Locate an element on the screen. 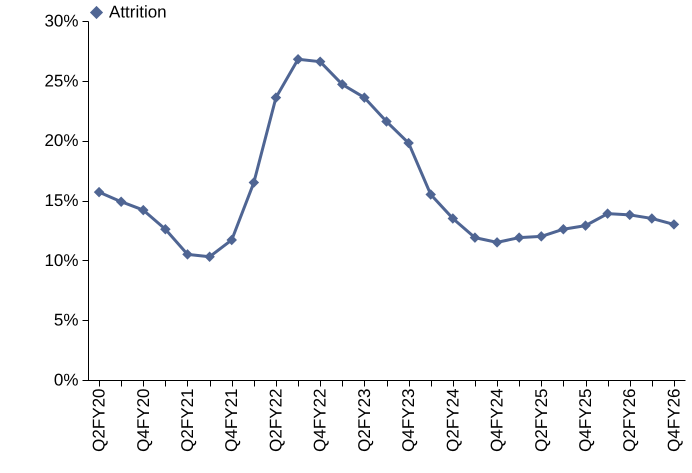 The height and width of the screenshot is (473, 692). y-tick-label: 0% is located at coordinates (66, 380).